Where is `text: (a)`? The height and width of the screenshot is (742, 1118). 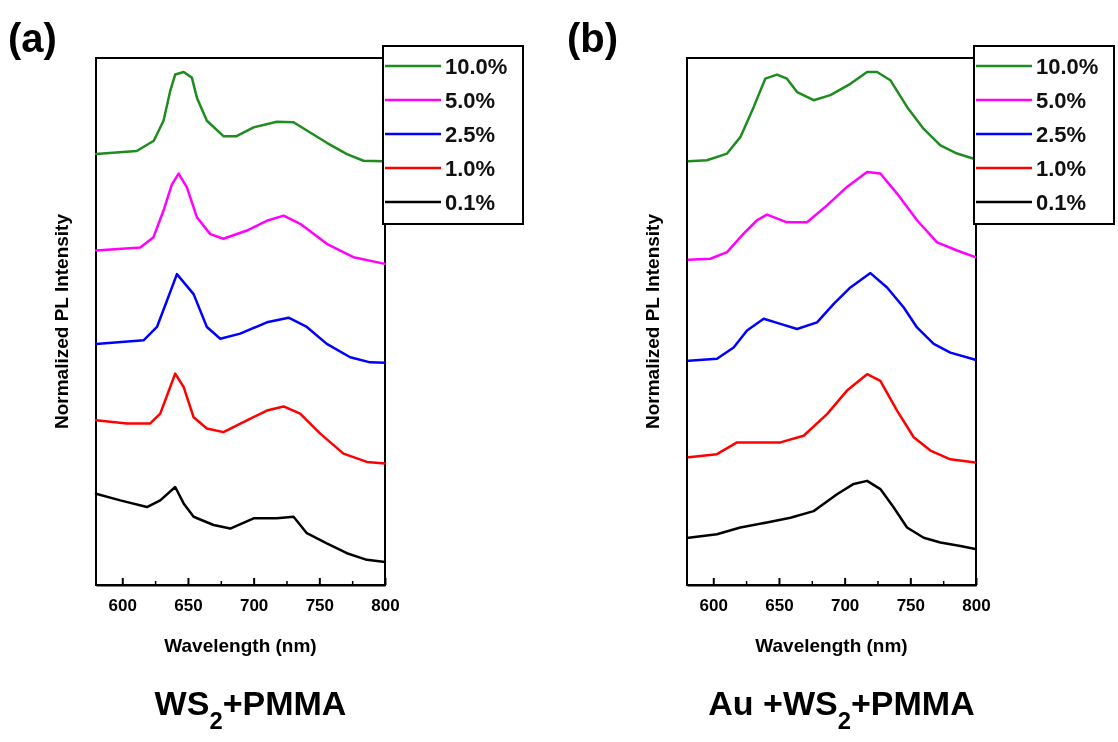 text: (a) is located at coordinates (32, 38).